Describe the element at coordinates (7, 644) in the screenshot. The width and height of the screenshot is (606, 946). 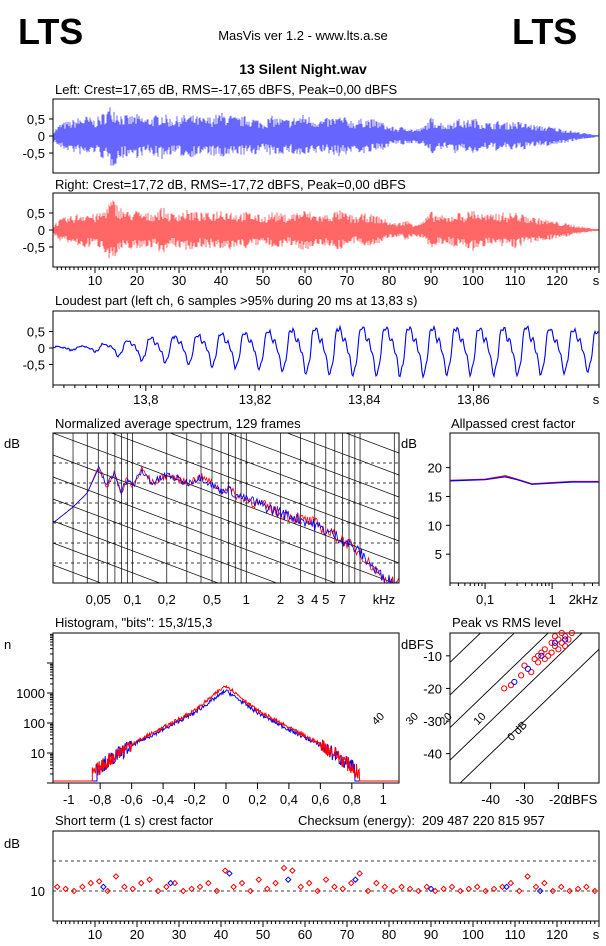
I see `histogram-y-label: n` at that location.